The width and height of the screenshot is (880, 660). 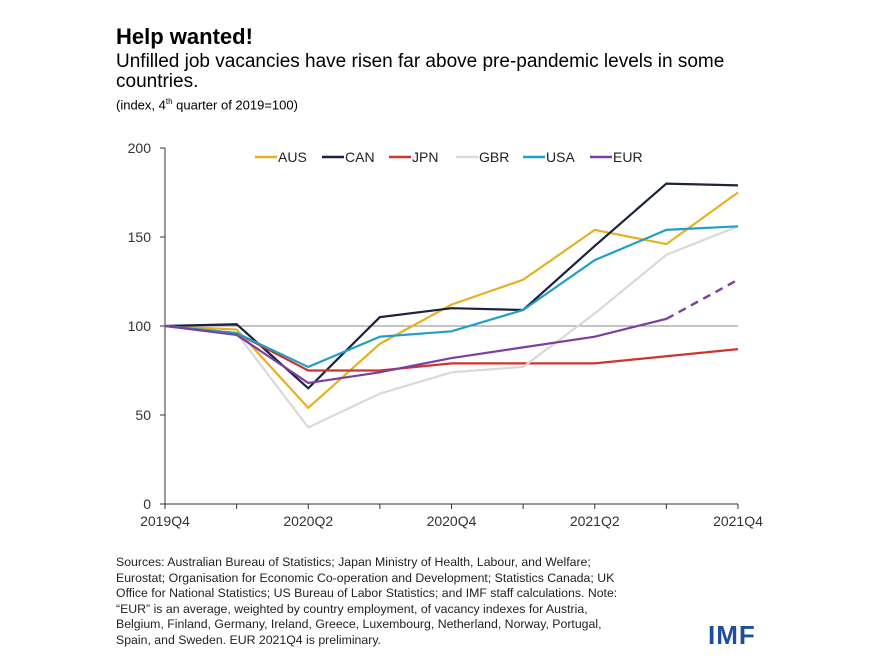 I want to click on y-tick-label: 100, so click(x=140, y=326).